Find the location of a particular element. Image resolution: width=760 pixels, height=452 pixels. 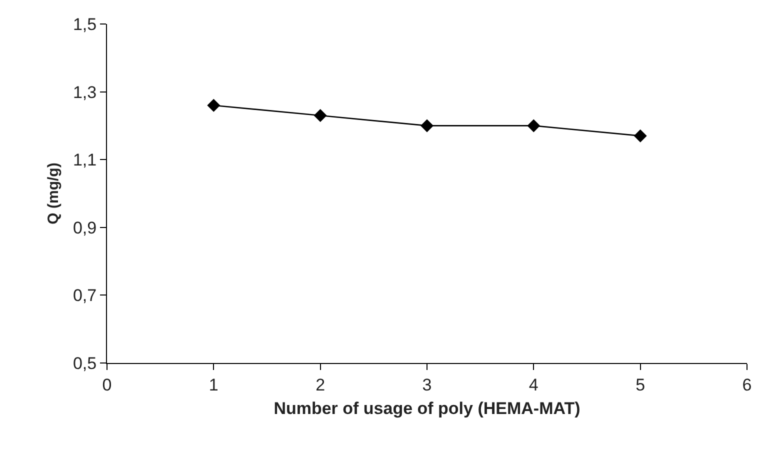

x-tick-label: 4 is located at coordinates (533, 384).